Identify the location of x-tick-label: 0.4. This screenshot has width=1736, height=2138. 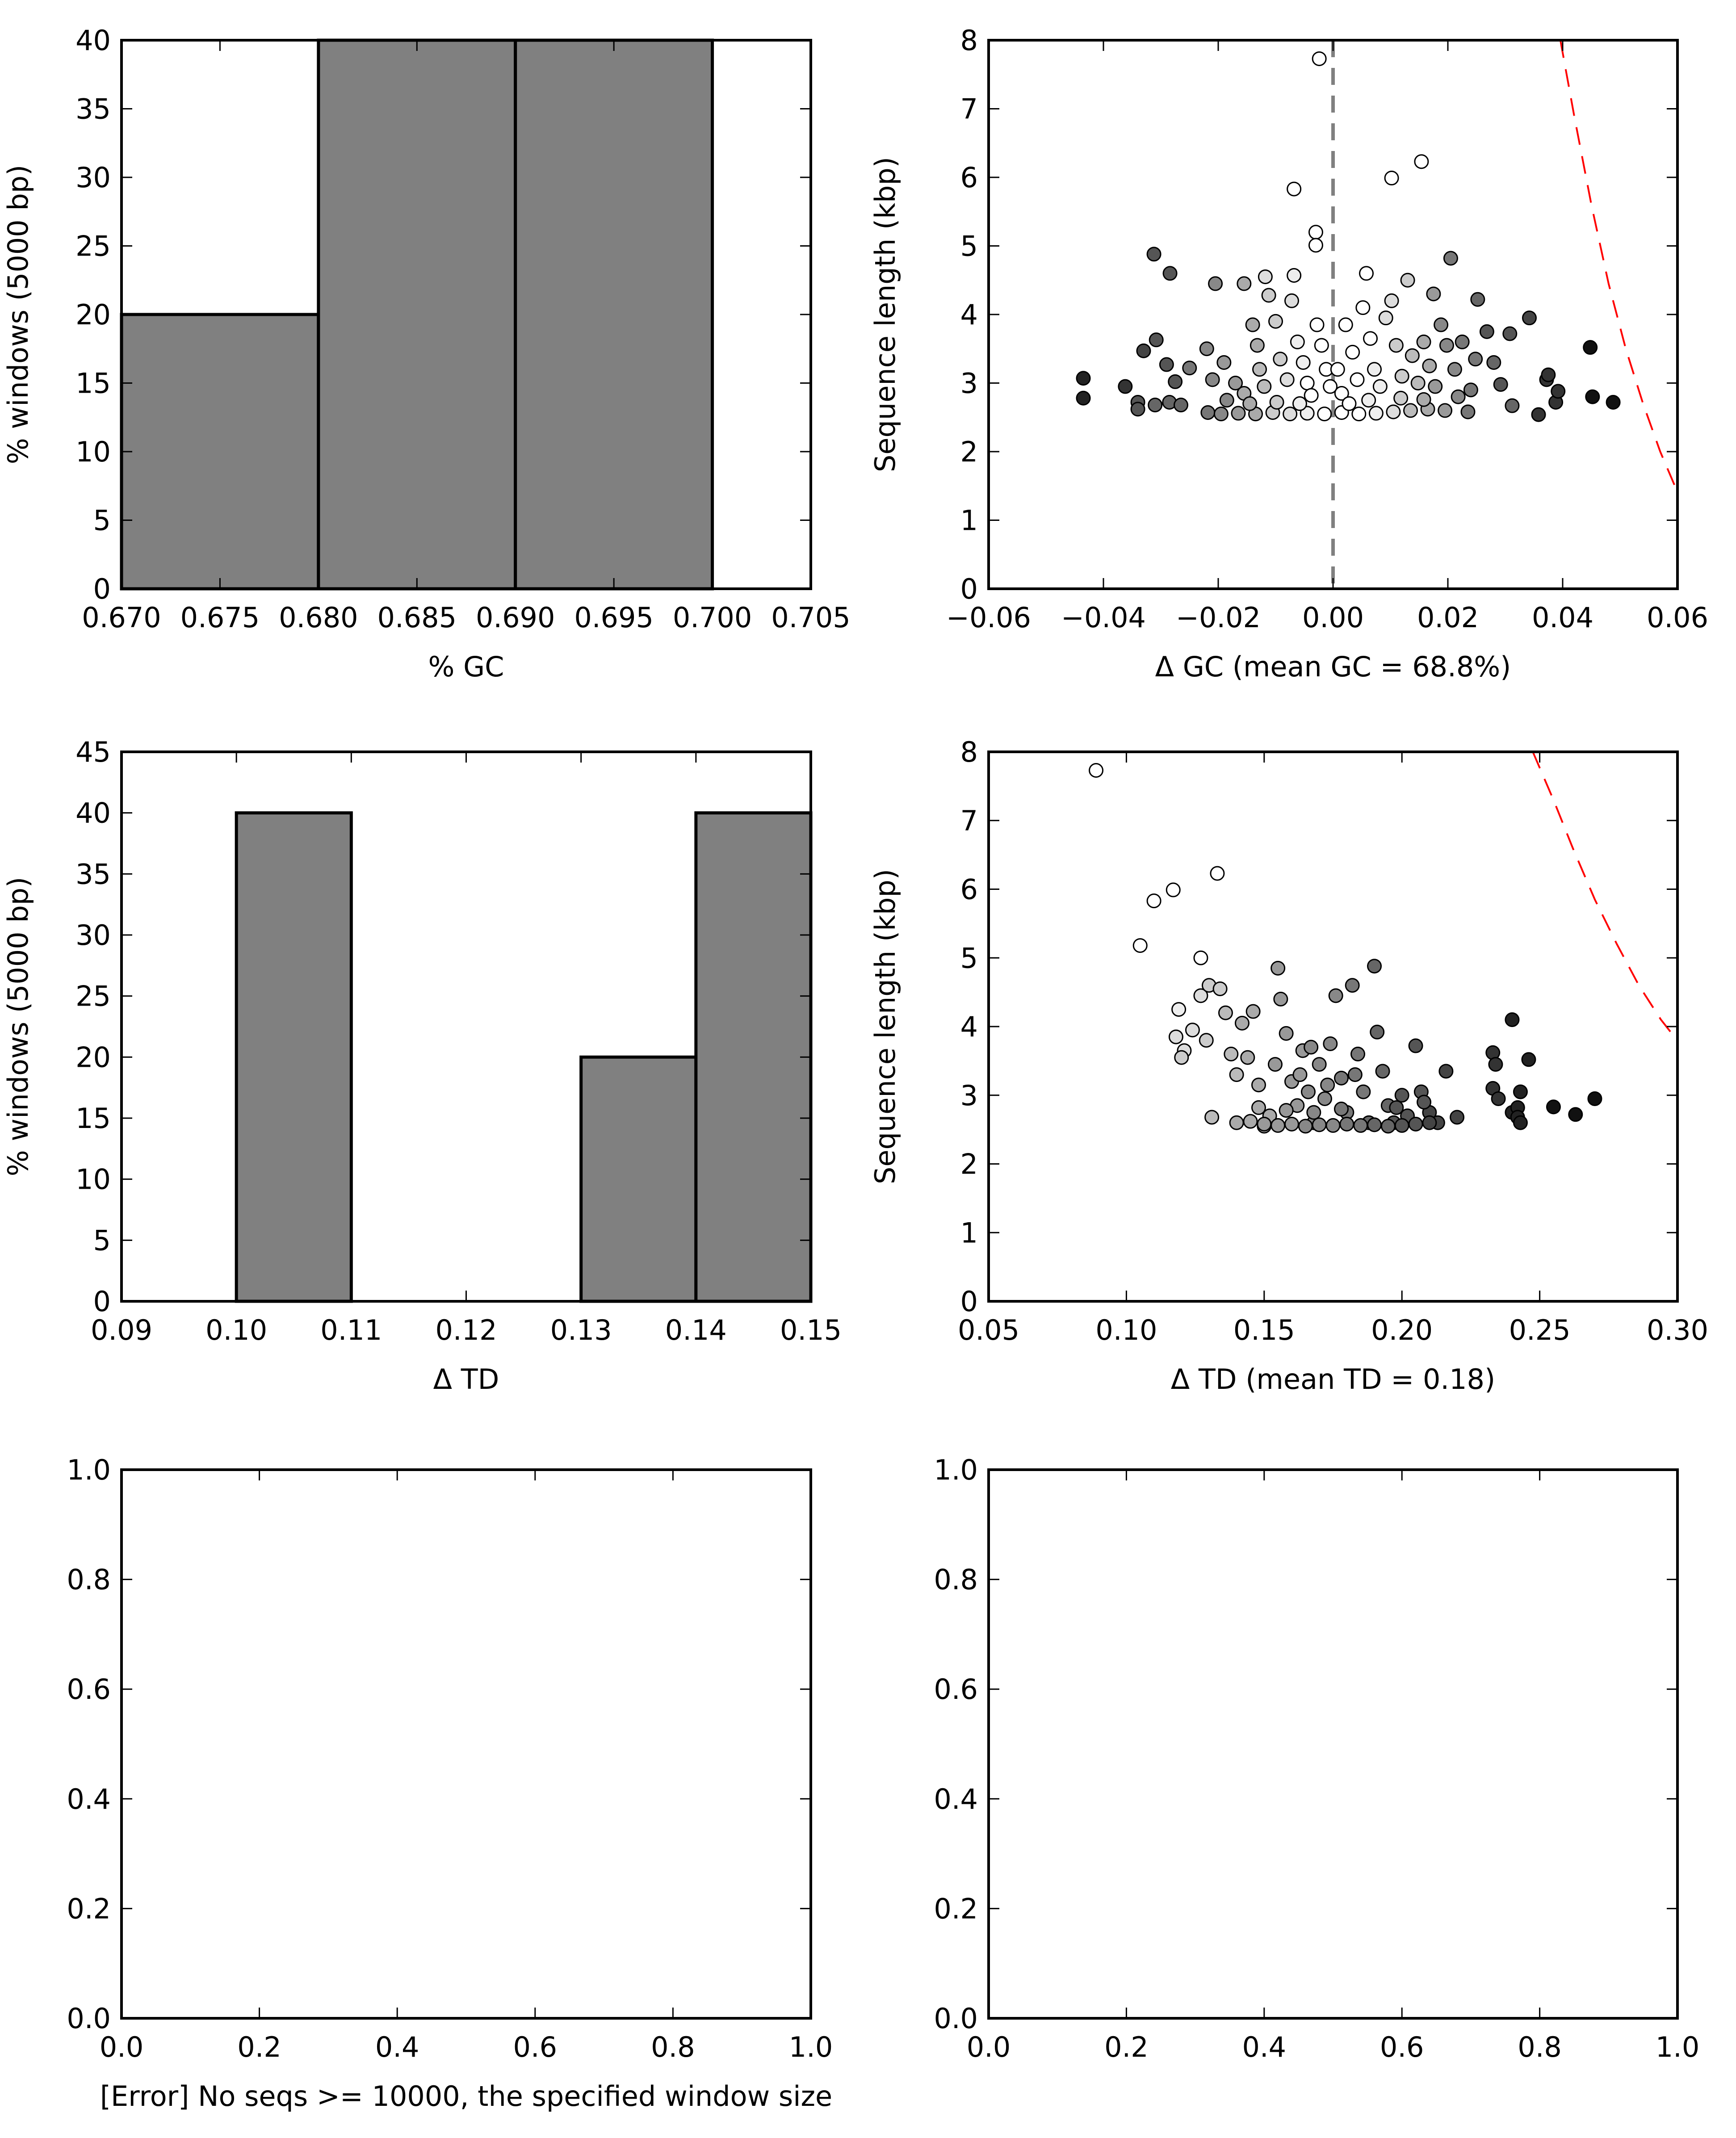
(1264, 2047).